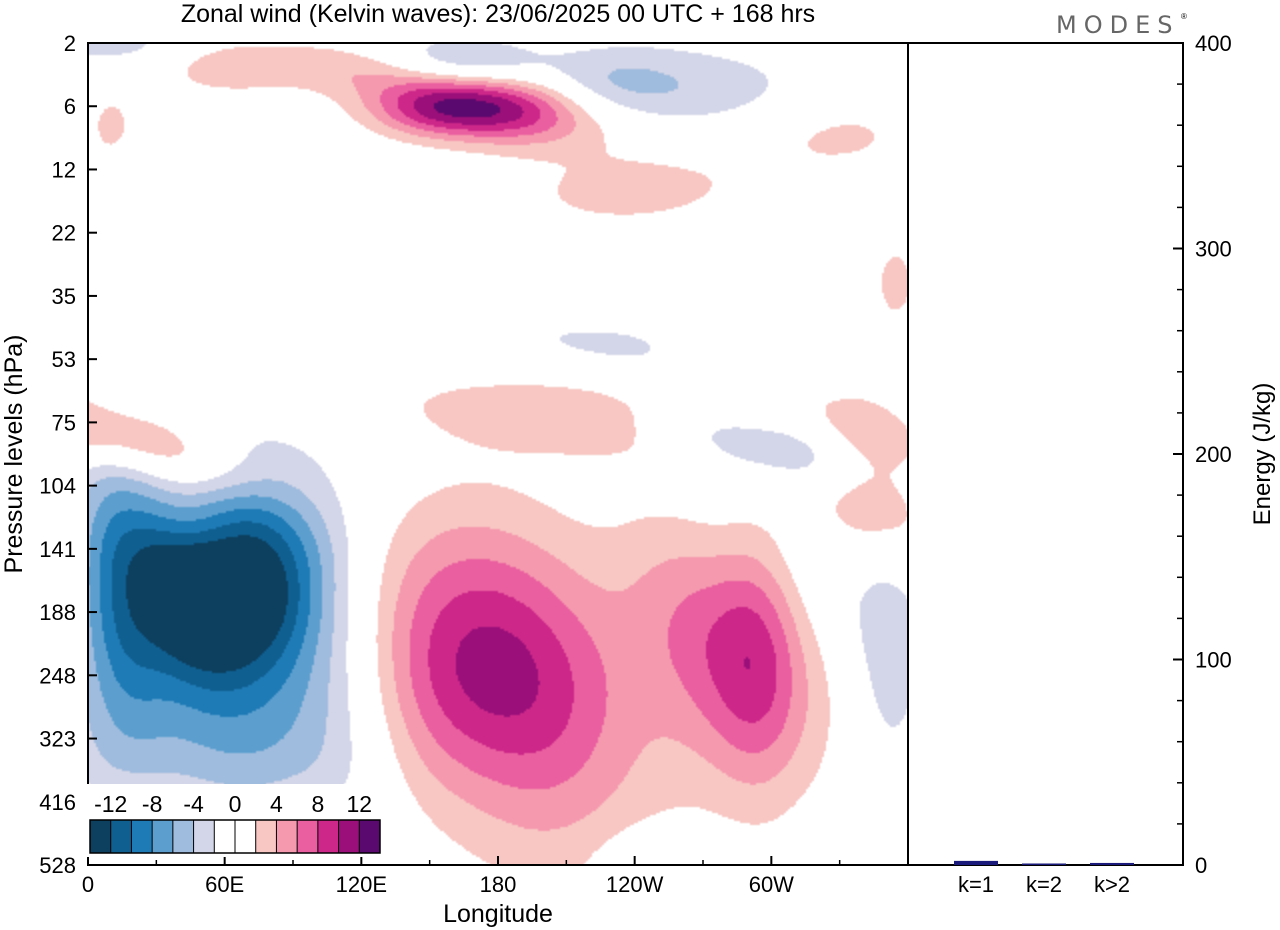 This screenshot has height=930, width=1280. I want to click on heatmap-x-axis: 0 60E 120E 180 120W 60W, so click(461, 876).